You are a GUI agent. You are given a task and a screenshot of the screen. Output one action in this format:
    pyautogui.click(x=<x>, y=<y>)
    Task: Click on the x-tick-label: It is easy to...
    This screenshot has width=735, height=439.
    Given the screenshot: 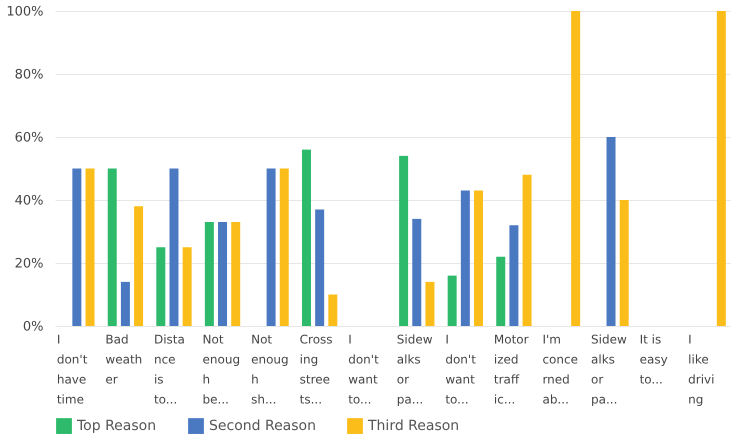 What is the action you would take?
    pyautogui.click(x=654, y=359)
    